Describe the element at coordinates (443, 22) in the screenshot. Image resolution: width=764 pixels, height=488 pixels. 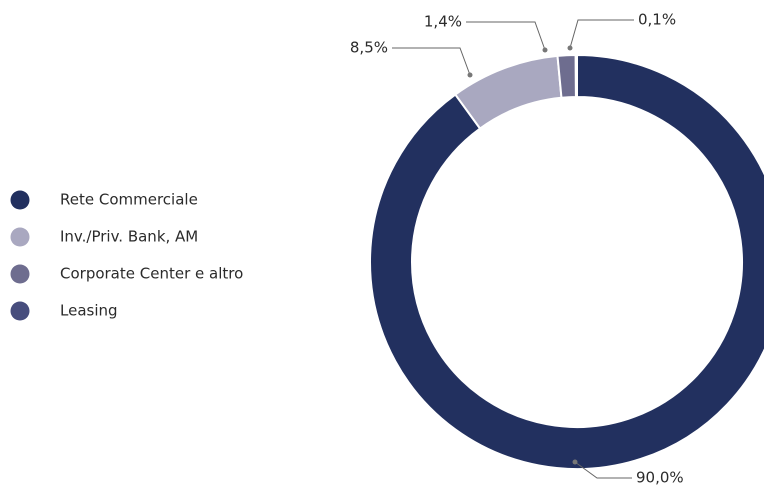
I see `data-label: 1,4%` at that location.